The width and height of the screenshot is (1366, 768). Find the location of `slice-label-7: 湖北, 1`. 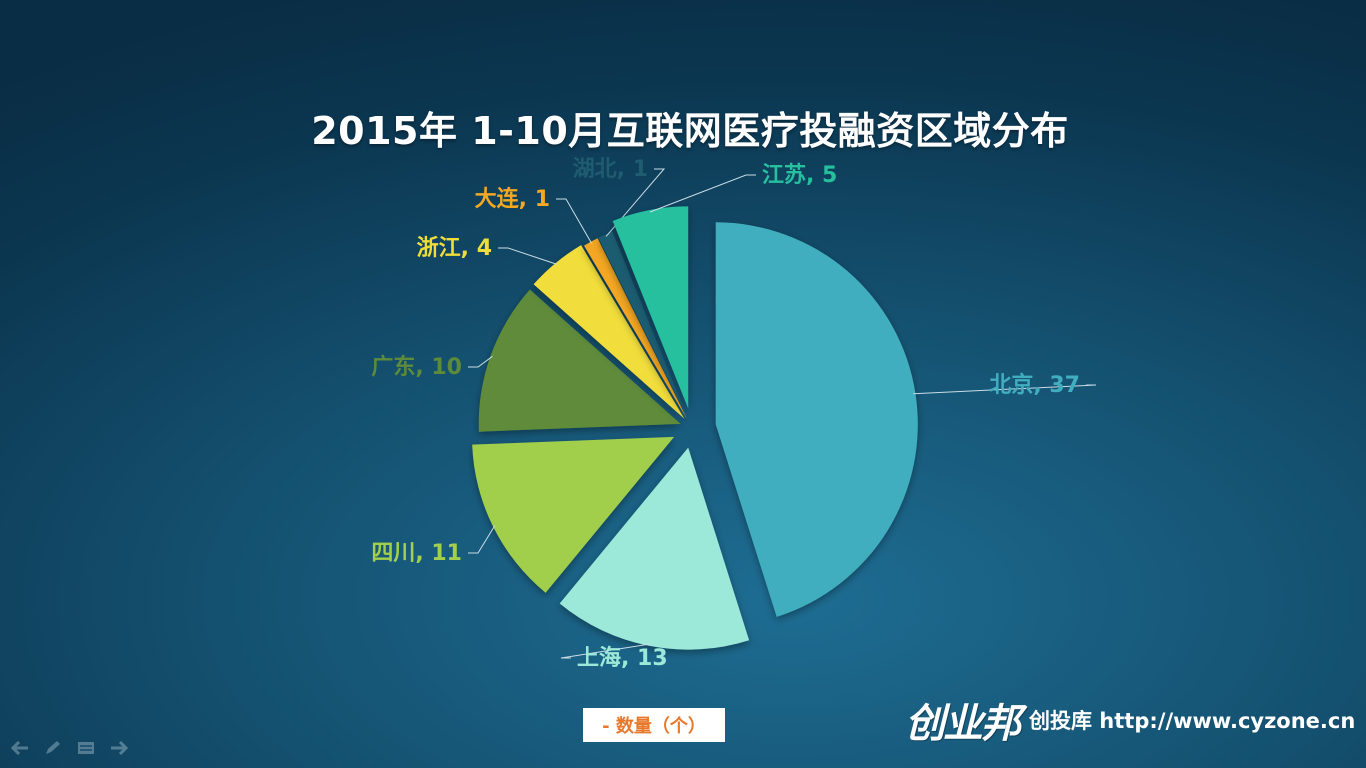

slice-label-7: 湖北, 1 is located at coordinates (610, 169).